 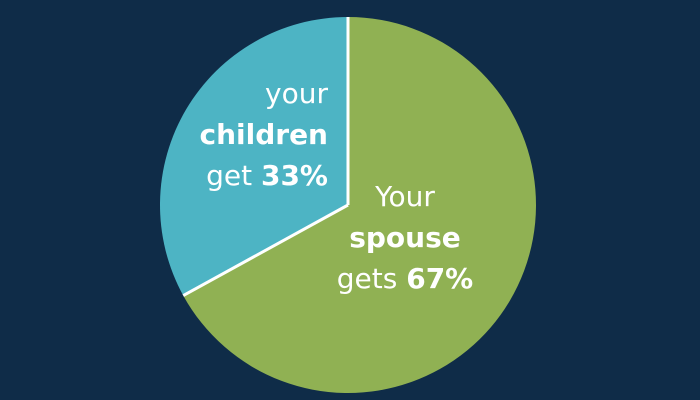 I want to click on value-label: 33%, so click(x=294, y=175).